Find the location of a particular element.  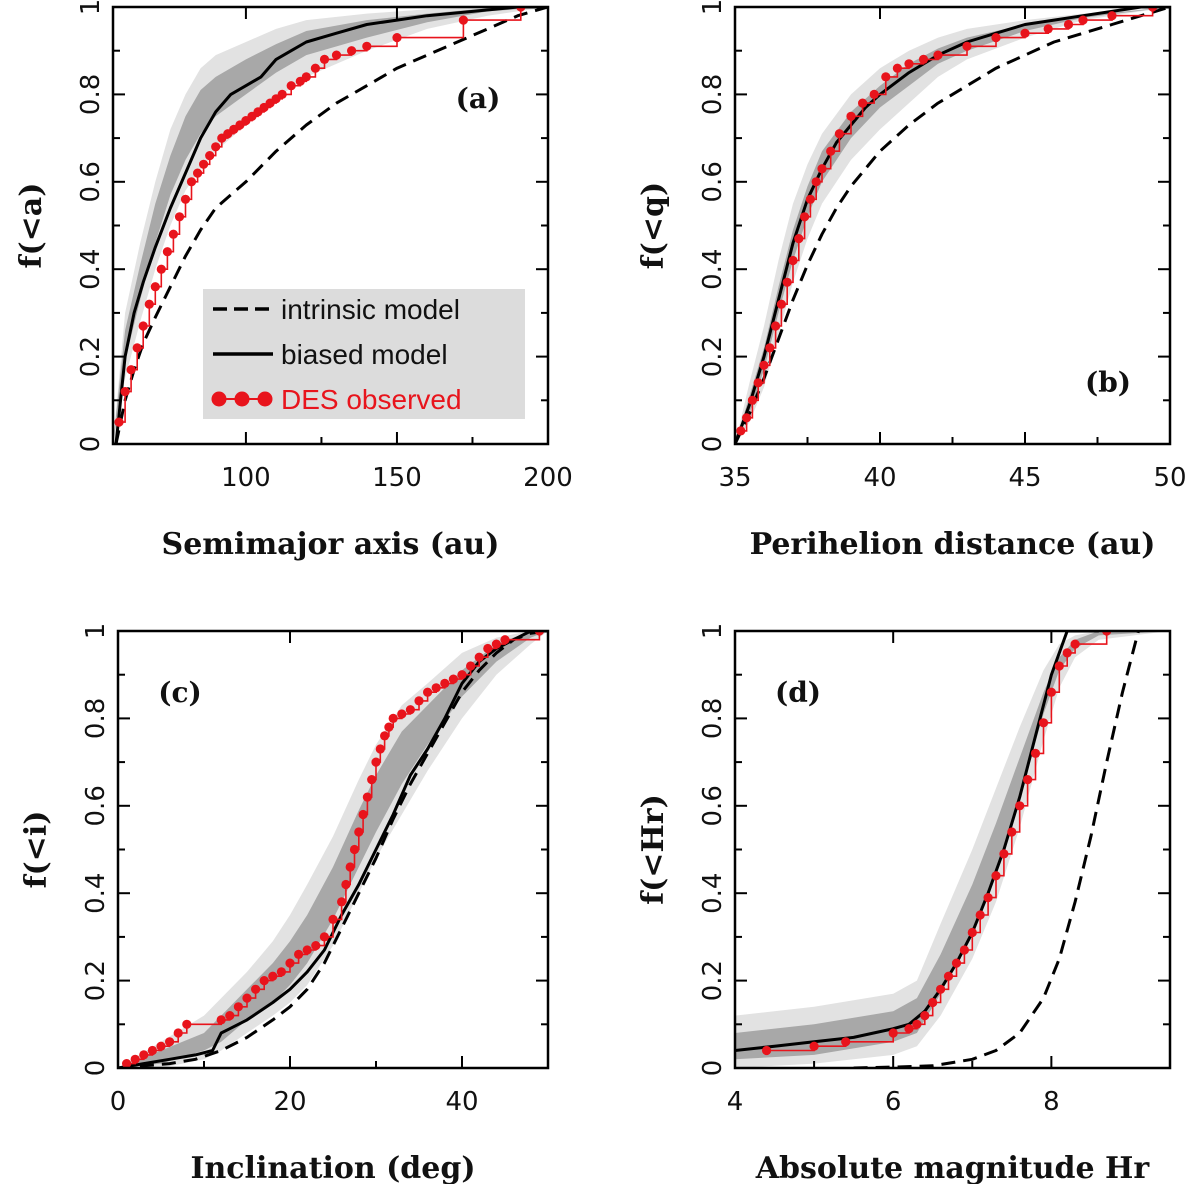

x-axis-title: Absolute magnitude Hr is located at coordinates (953, 1167).